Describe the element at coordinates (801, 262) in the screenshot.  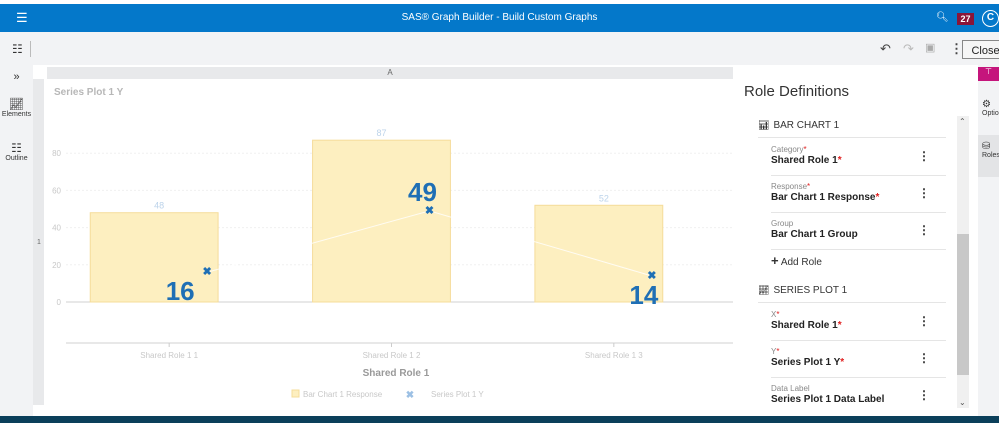
I see `add-role-label: Add Role` at that location.